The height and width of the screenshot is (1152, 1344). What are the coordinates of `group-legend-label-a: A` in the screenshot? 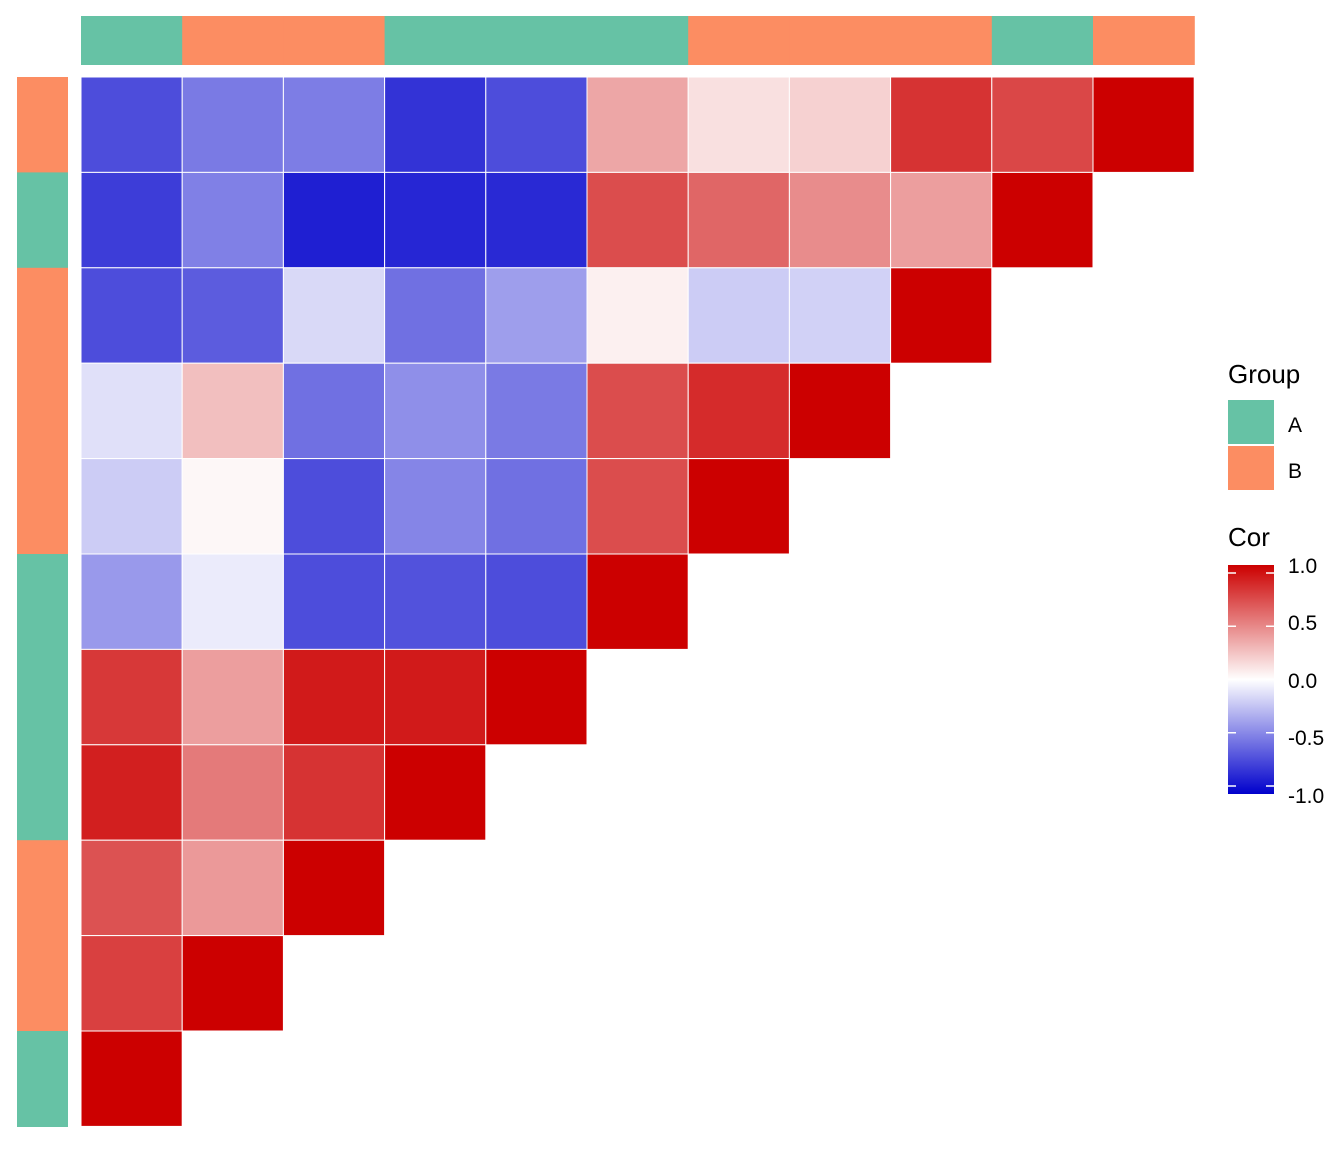 It's located at (1295, 425).